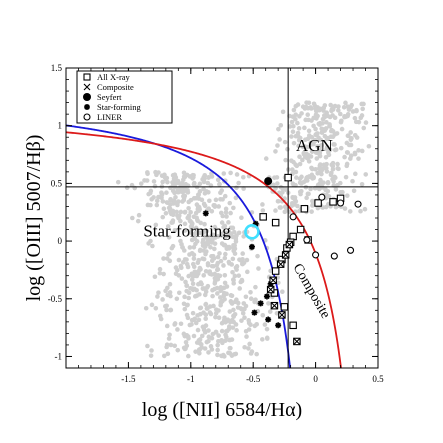  Describe the element at coordinates (314, 145) in the screenshot. I see `annotation-agn: AGN` at that location.